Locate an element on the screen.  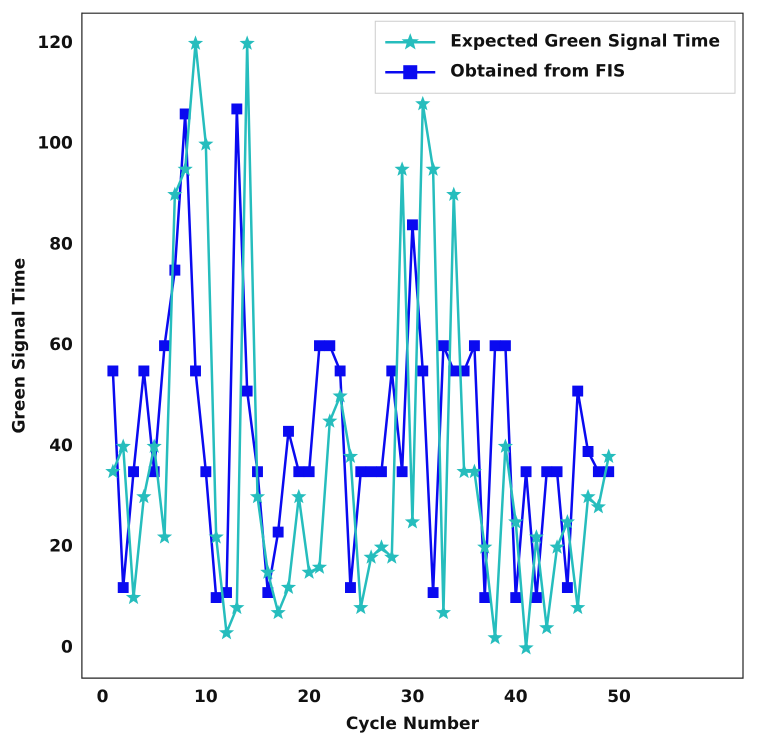
x-axis-title: Cycle Number is located at coordinates (413, 724).